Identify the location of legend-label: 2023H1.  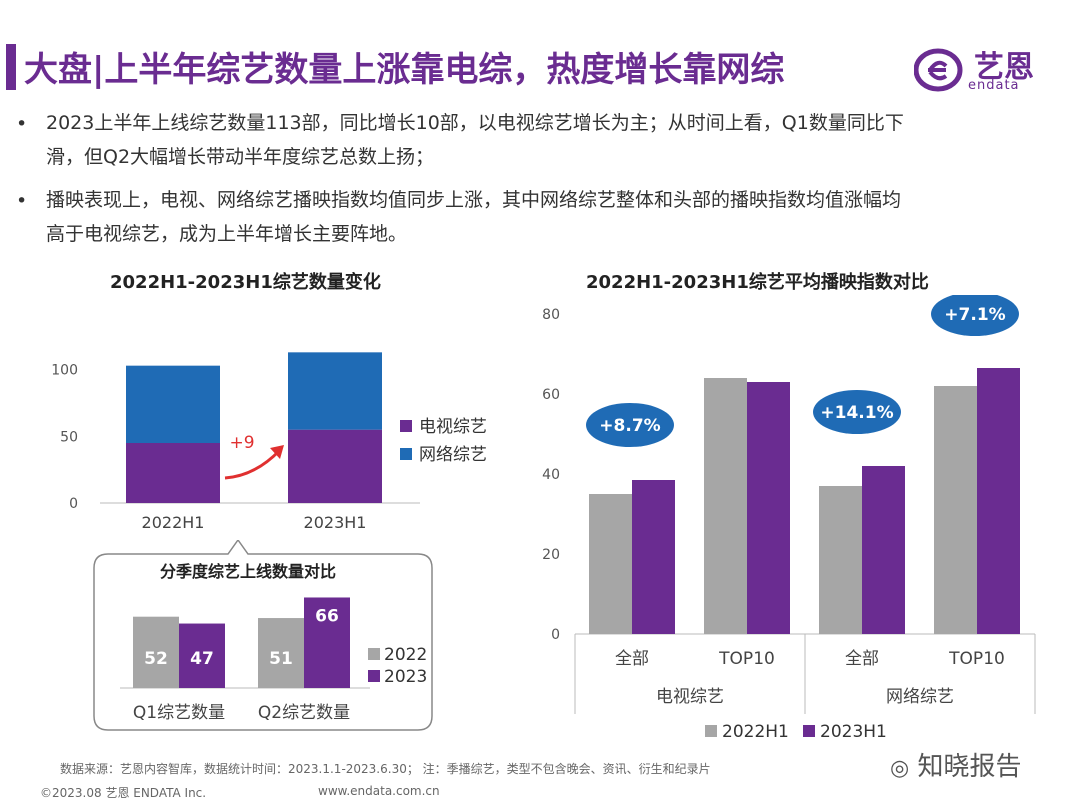
(853, 732).